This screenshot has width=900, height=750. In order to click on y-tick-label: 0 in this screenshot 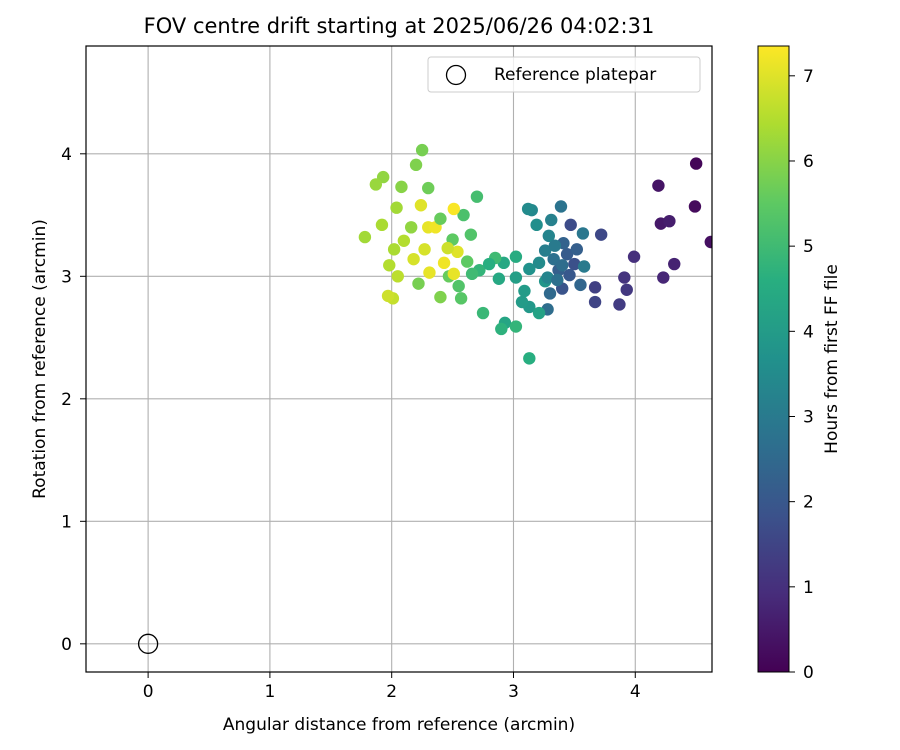, I will do `click(66, 645)`.